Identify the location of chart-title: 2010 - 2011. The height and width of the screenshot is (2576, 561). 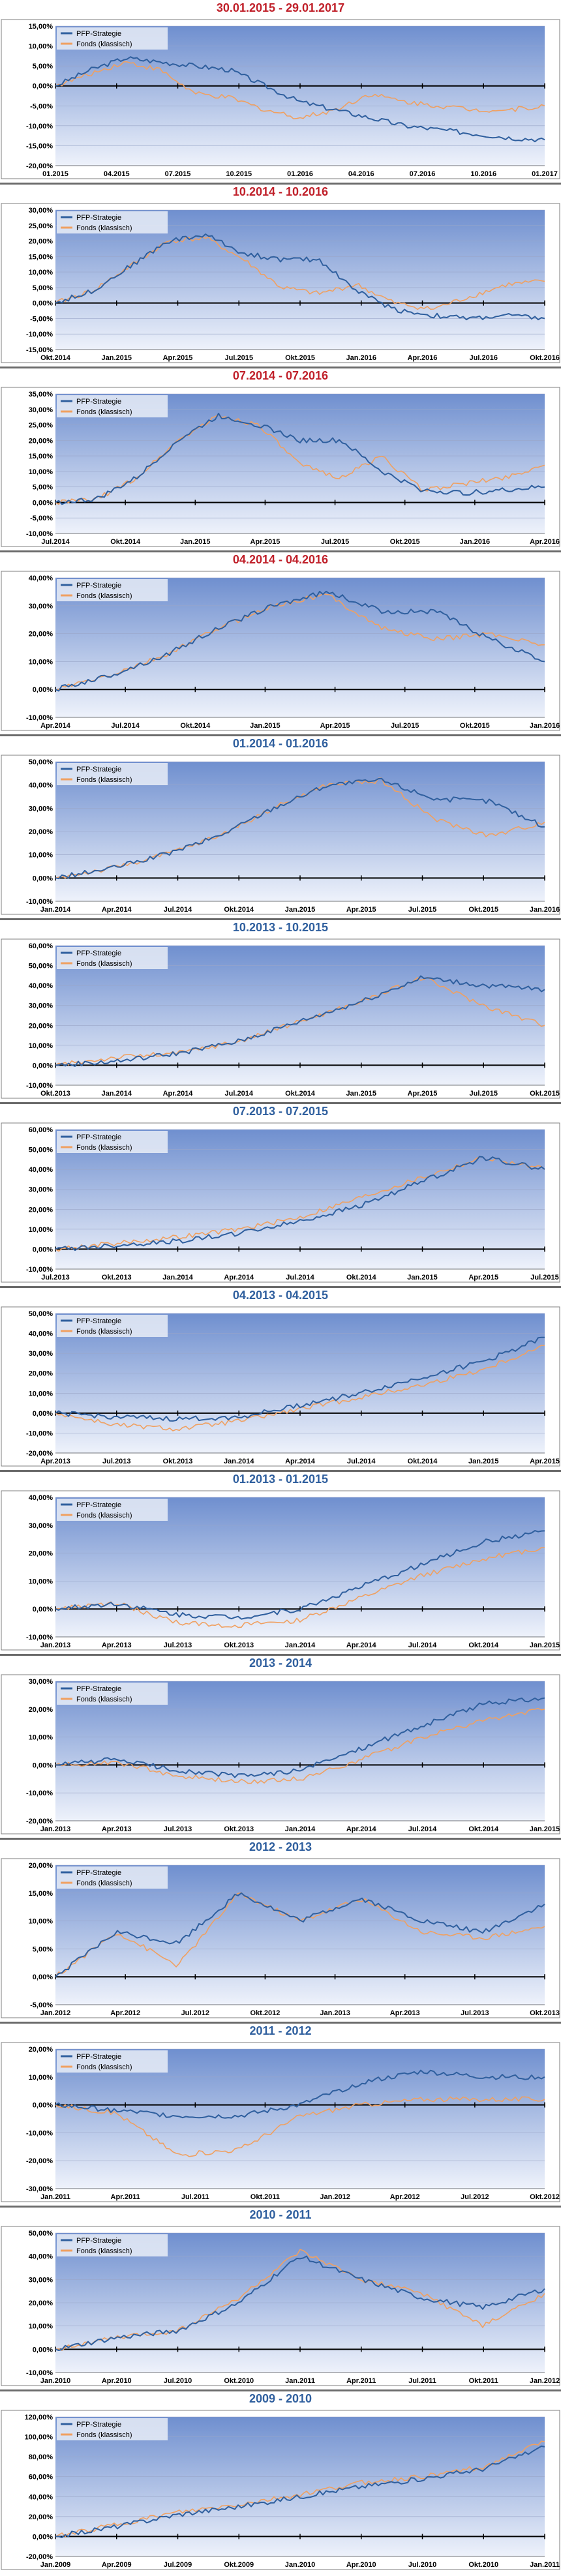
(280, 2214).